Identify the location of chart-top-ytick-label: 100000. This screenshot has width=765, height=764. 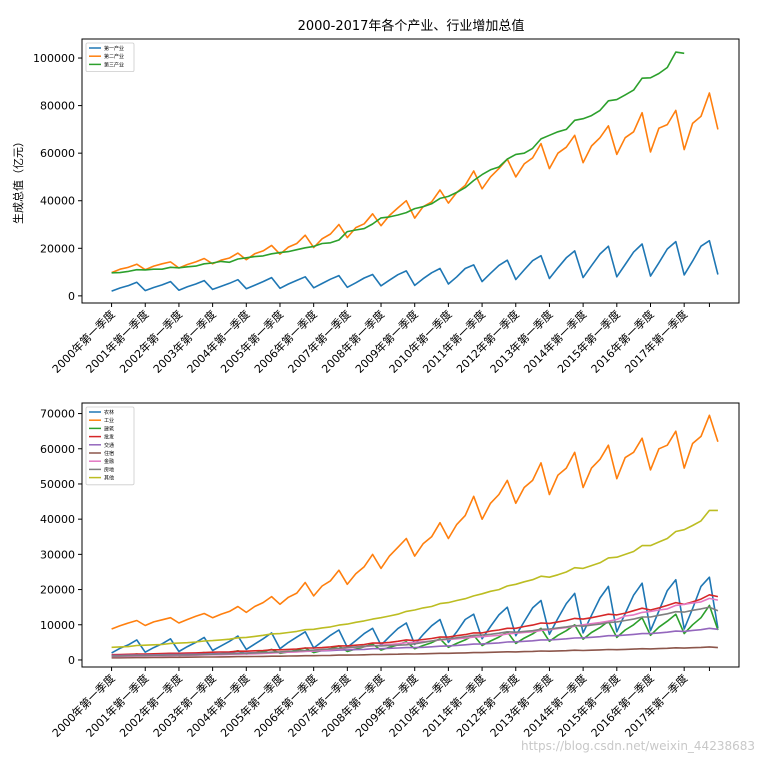
(54, 58).